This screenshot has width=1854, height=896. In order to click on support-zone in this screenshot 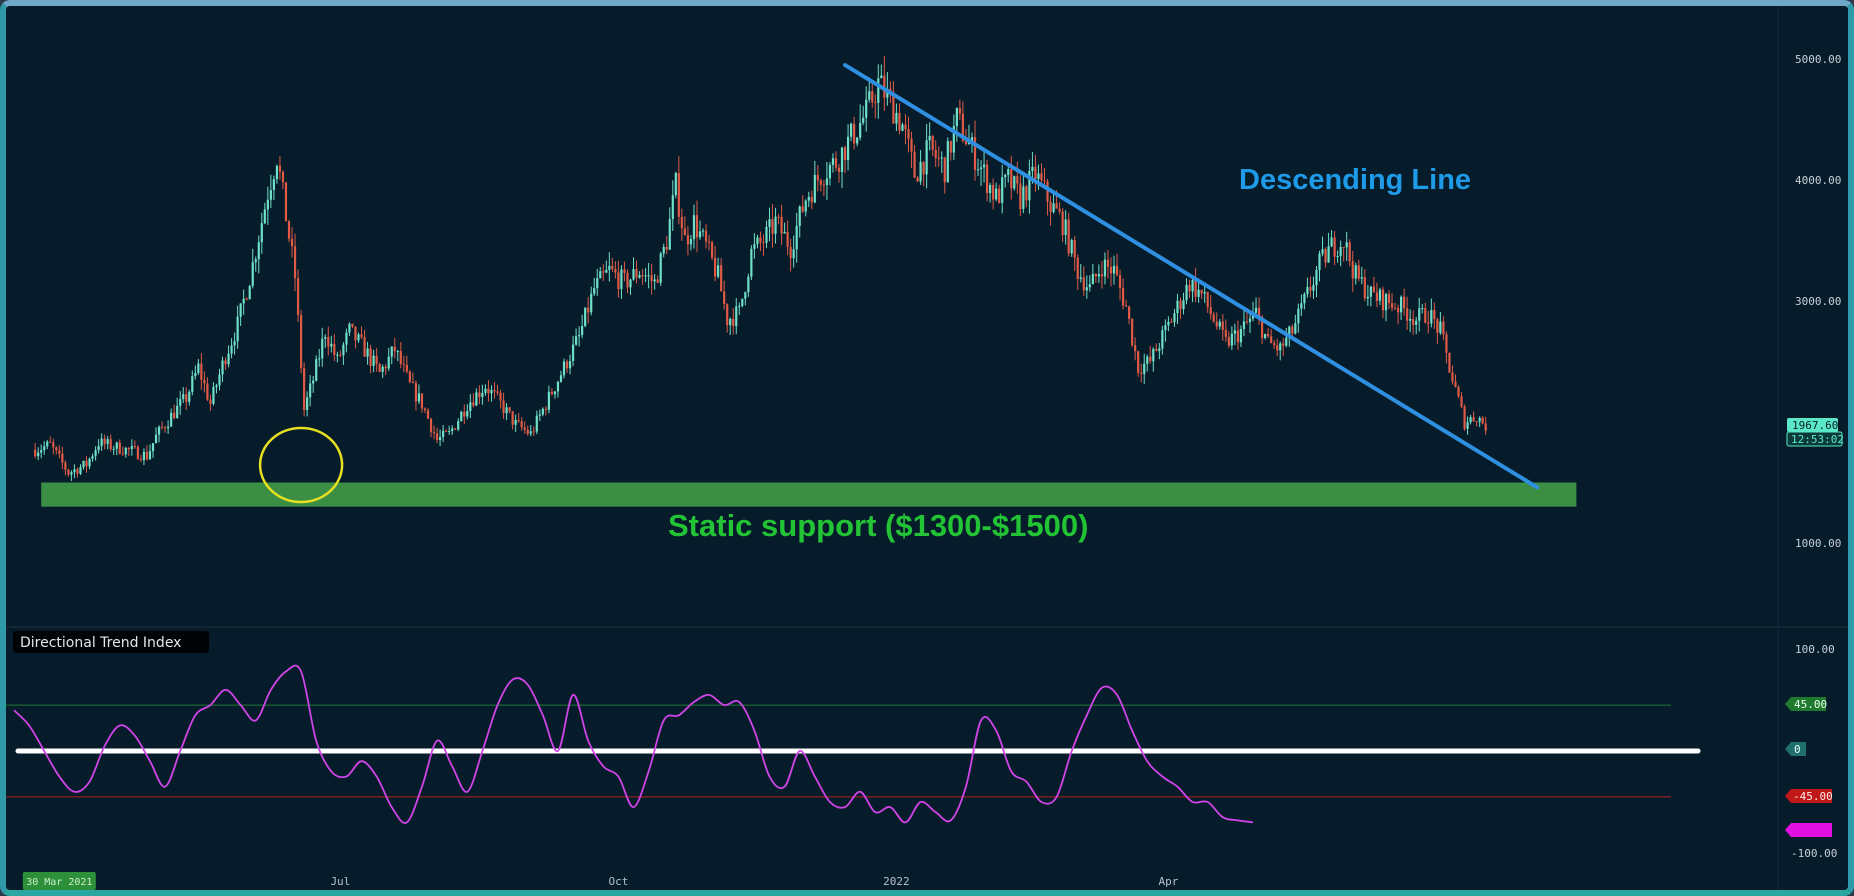, I will do `click(809, 494)`.